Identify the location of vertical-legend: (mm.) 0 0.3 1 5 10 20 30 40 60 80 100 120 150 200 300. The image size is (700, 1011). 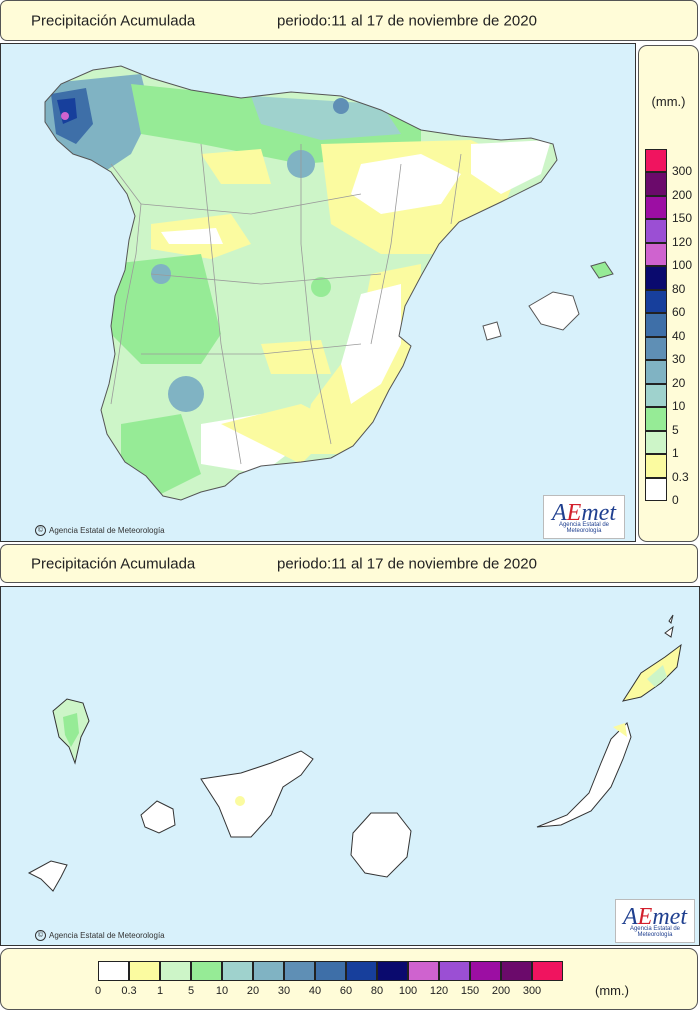
(668, 293).